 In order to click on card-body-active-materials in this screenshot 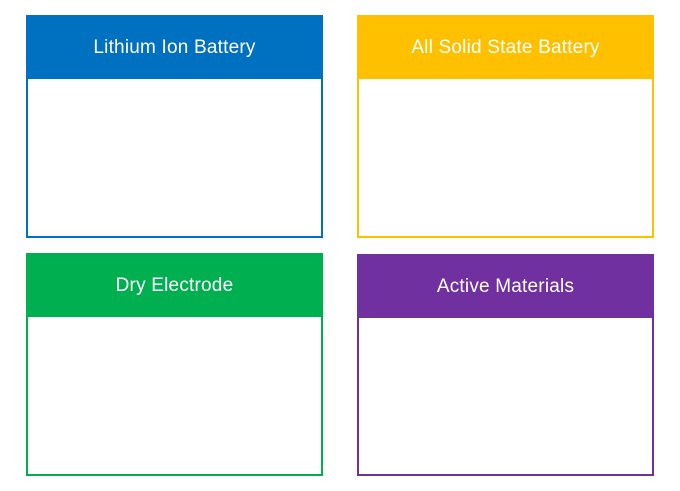, I will do `click(505, 396)`.